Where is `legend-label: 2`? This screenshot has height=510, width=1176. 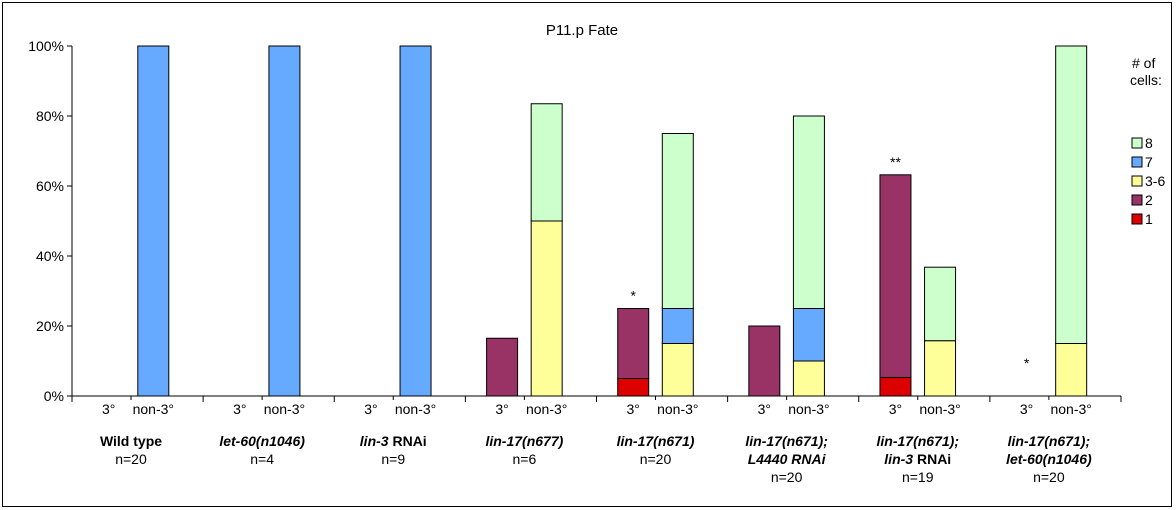 legend-label: 2 is located at coordinates (1149, 200).